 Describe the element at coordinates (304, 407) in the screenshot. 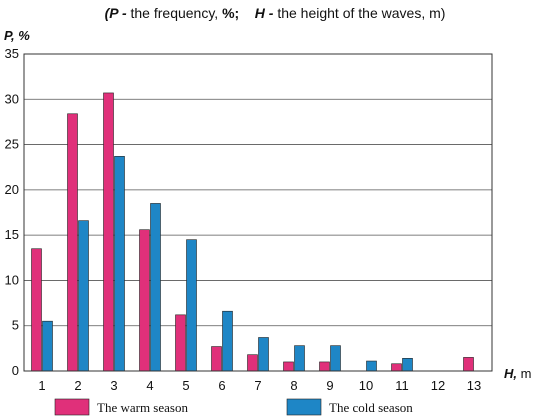

I see `legend-swatch-cold` at that location.